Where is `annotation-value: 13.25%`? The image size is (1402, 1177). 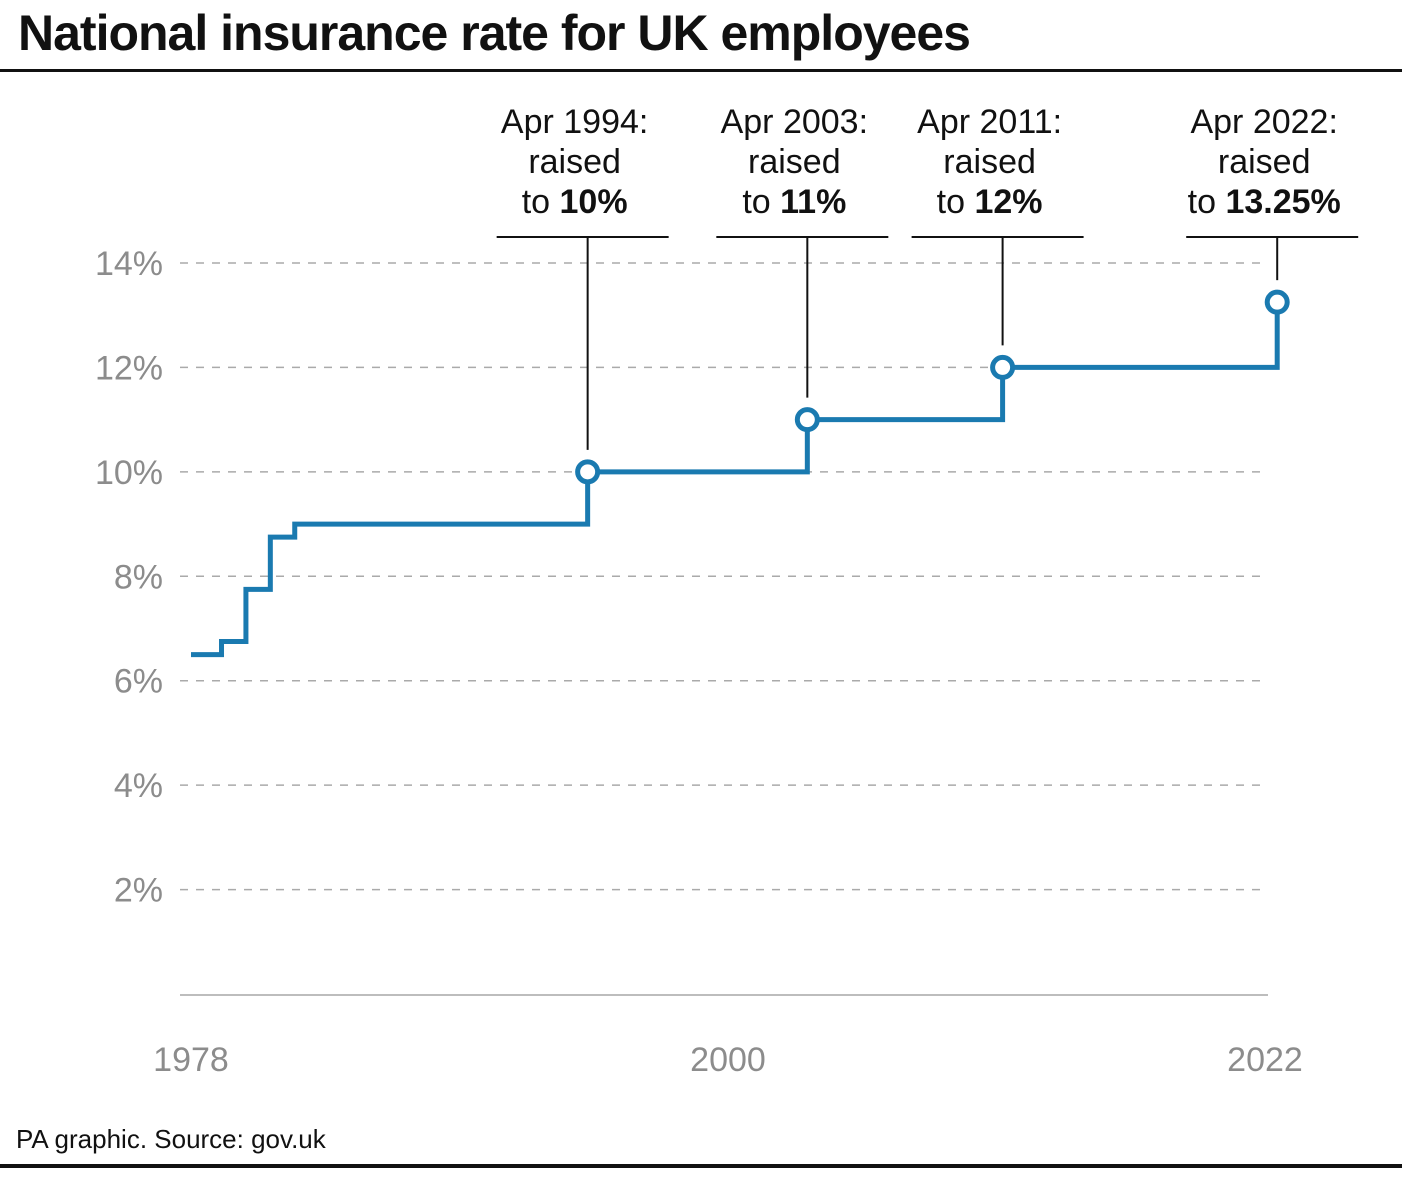
annotation-value: 13.25% is located at coordinates (1282, 202).